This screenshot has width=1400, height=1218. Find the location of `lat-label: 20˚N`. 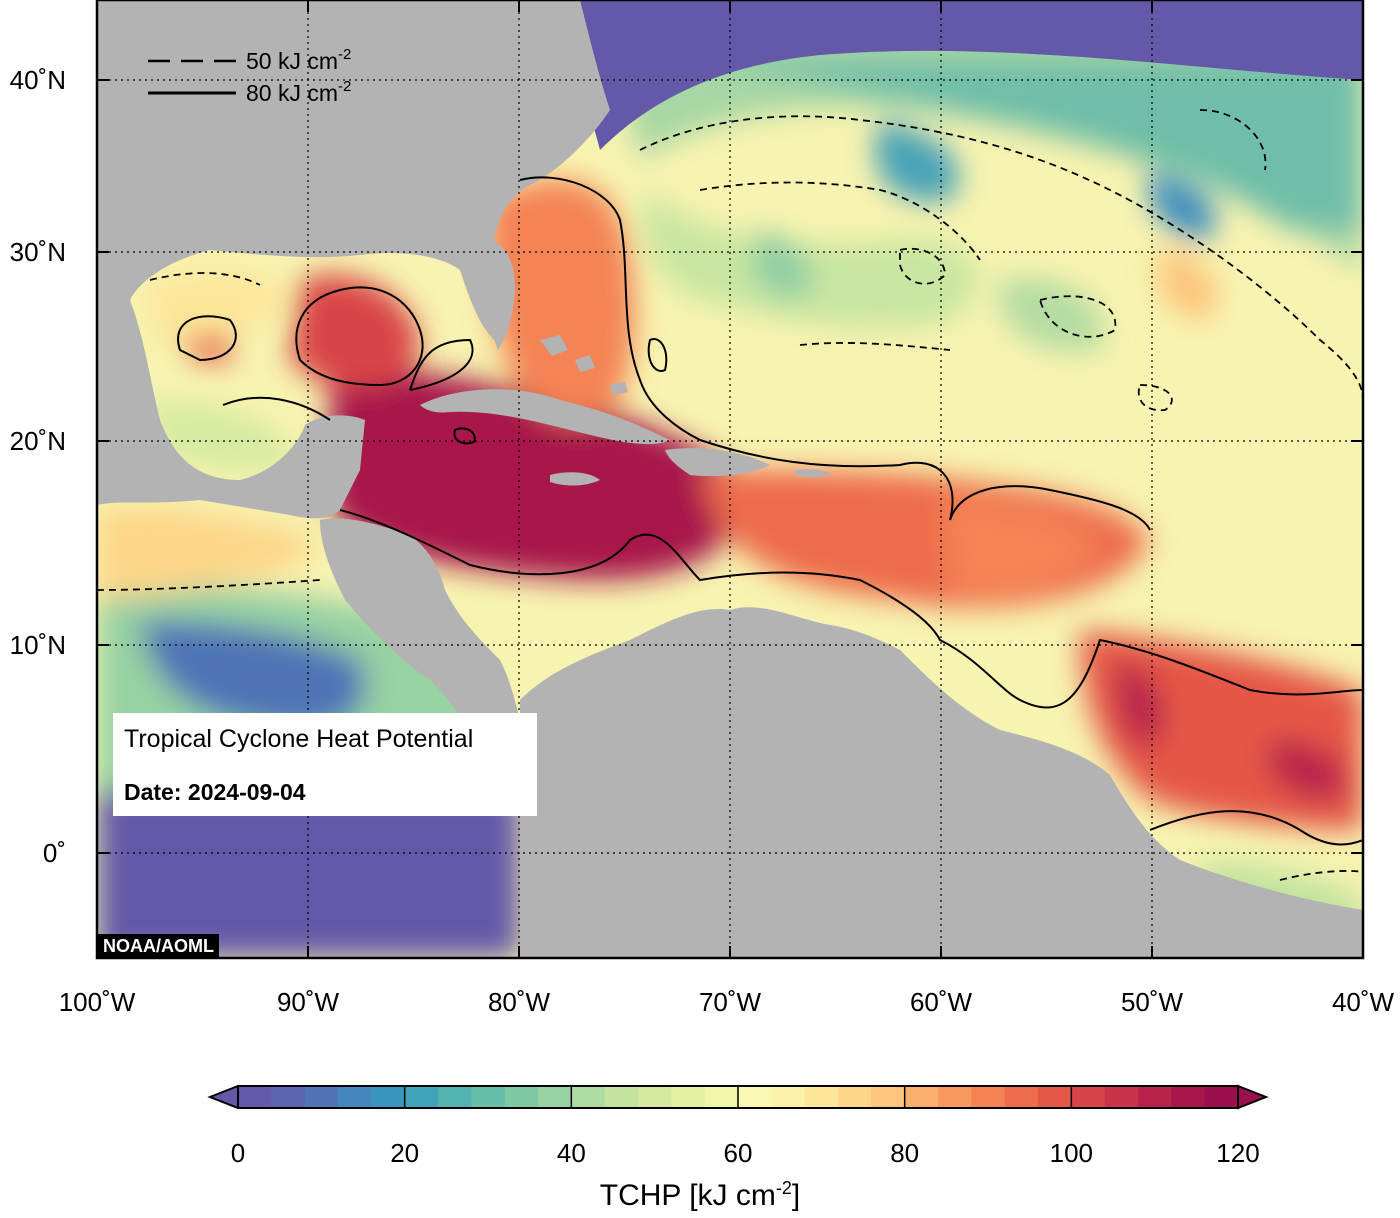

lat-label: 20˚N is located at coordinates (38, 441).